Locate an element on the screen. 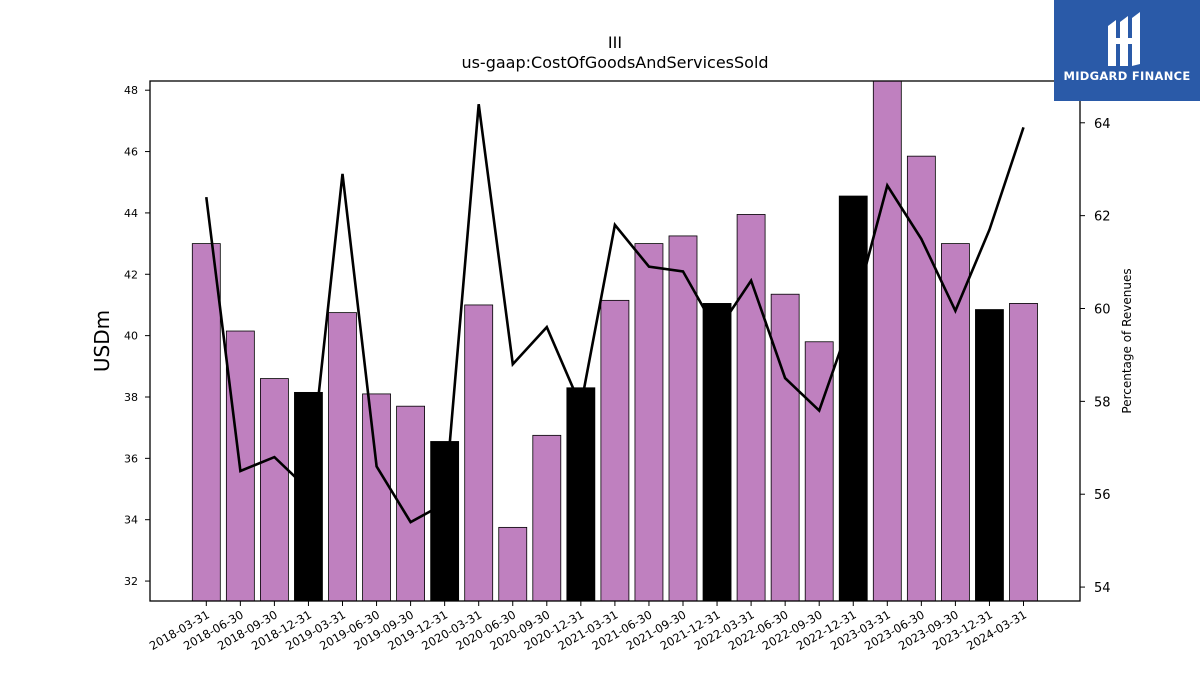 The image size is (1200, 675). y2-tick-label: 58 is located at coordinates (1102, 402).